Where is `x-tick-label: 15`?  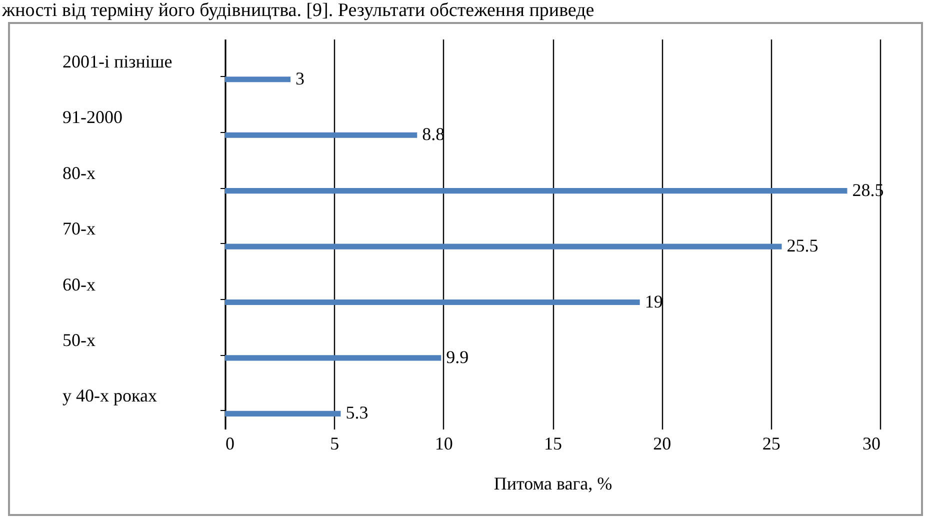 x-tick-label: 15 is located at coordinates (553, 444).